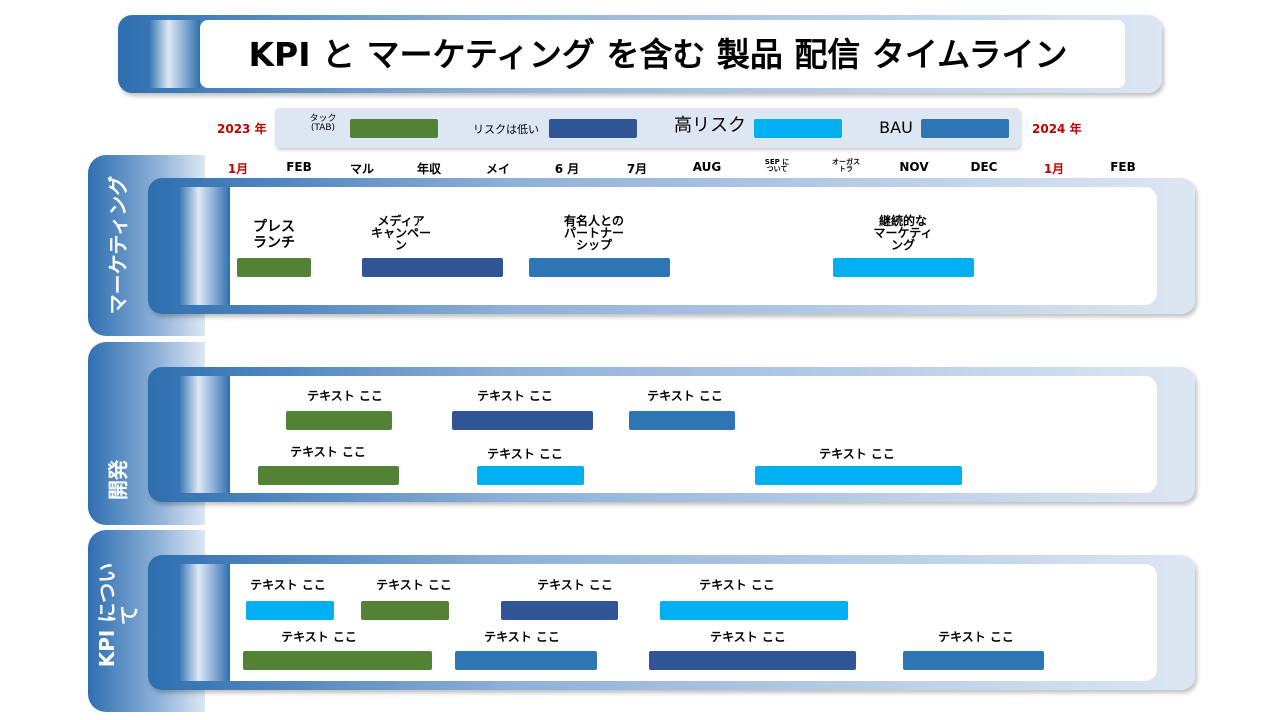  What do you see at coordinates (637, 169) in the screenshot?
I see `month-label: 7月` at bounding box center [637, 169].